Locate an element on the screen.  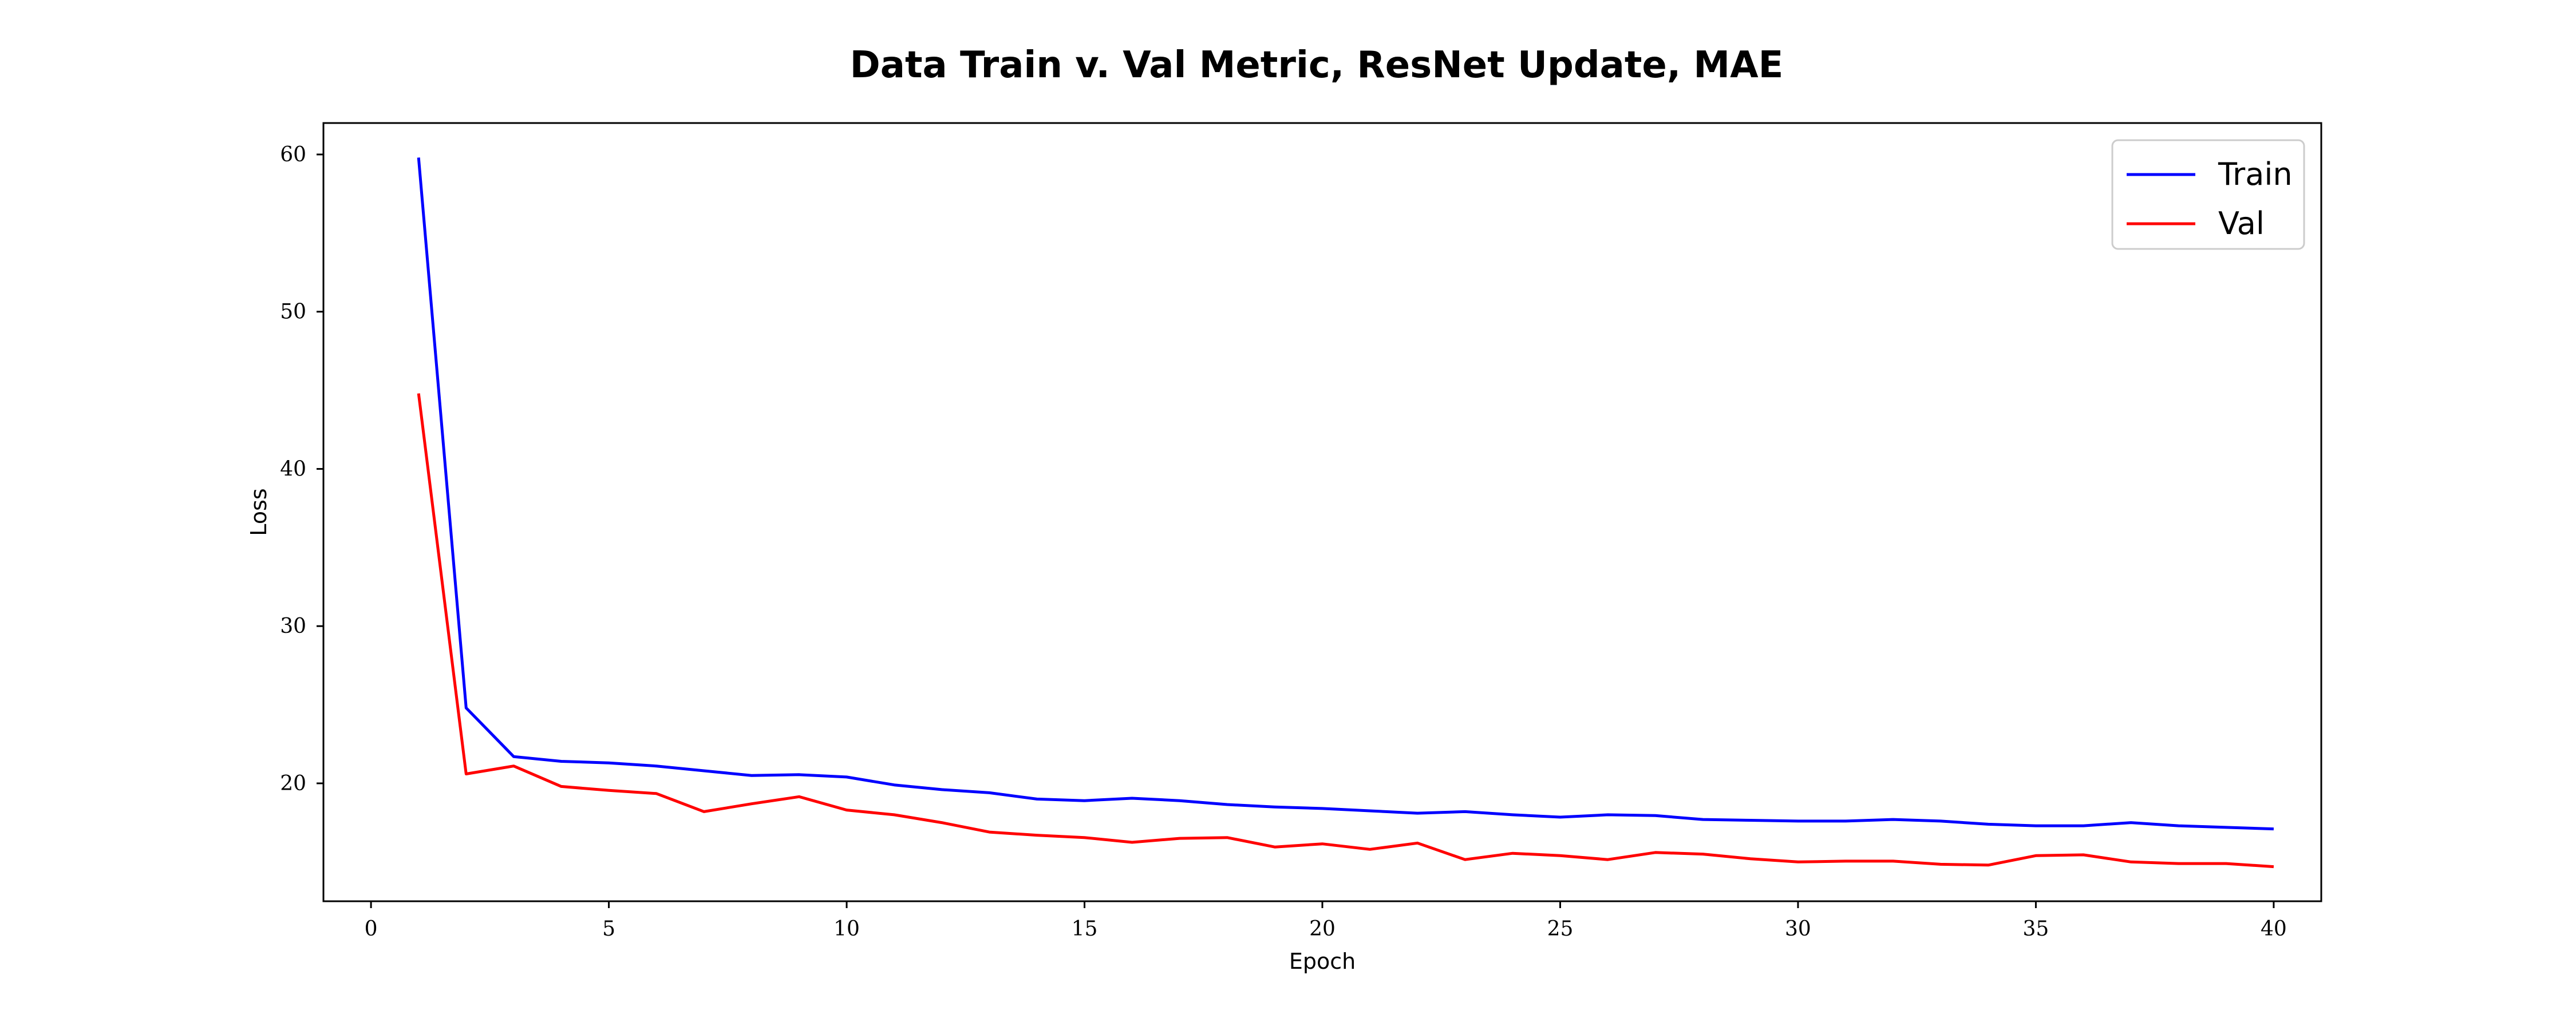
y-tick-label: 40 is located at coordinates (293, 469).